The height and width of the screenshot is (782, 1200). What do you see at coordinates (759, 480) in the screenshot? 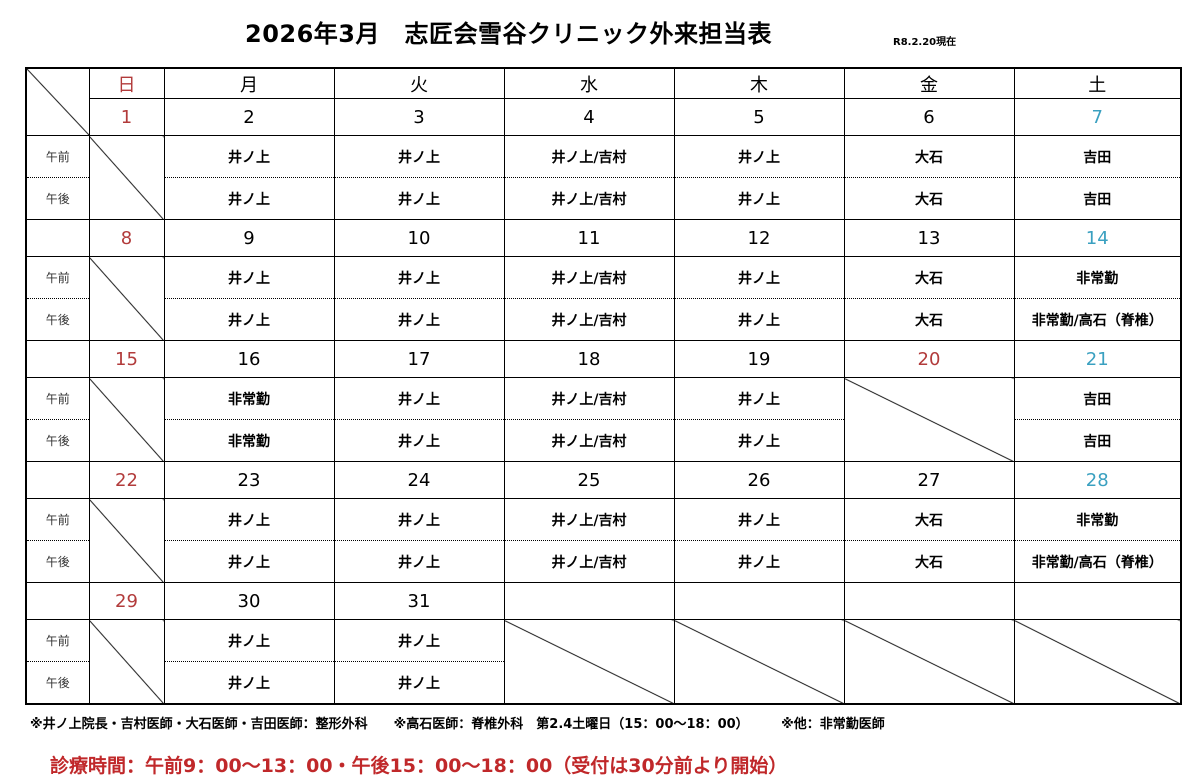
I see `date-cell: 26` at bounding box center [759, 480].